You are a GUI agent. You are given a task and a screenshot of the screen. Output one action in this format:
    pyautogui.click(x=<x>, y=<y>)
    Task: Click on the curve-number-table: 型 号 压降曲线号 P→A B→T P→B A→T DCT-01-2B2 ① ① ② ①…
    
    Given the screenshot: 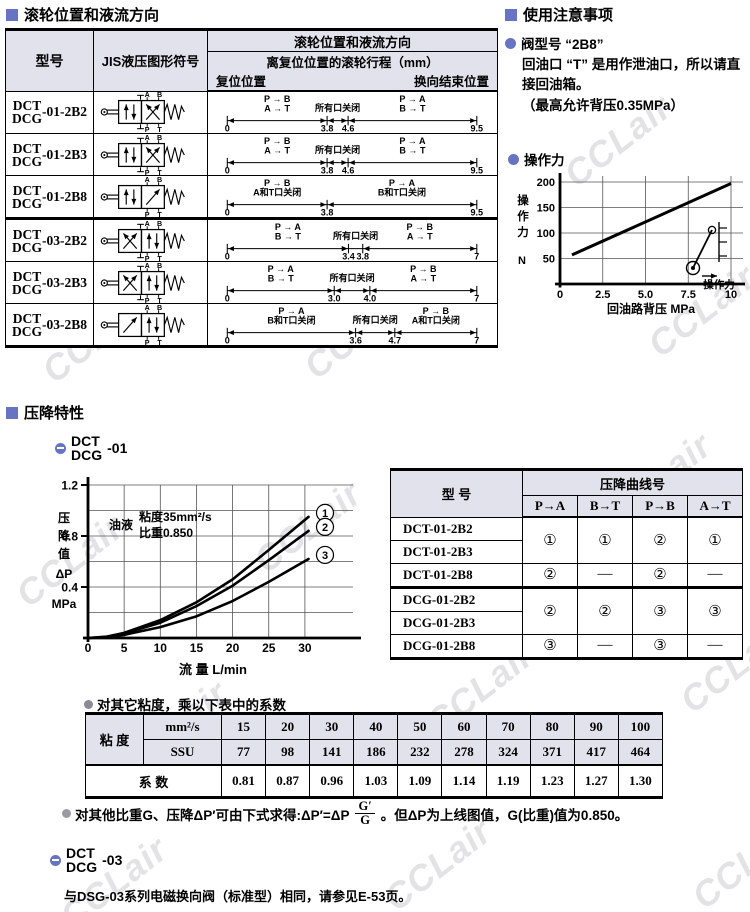 What is the action you would take?
    pyautogui.click(x=567, y=564)
    